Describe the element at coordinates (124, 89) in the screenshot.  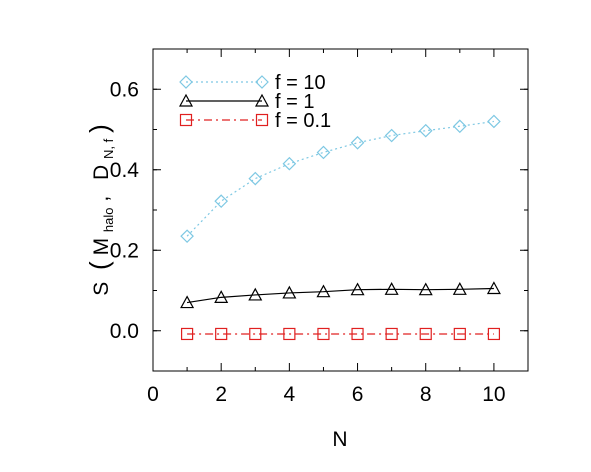
I see `y-tick-label: 0.6` at that location.